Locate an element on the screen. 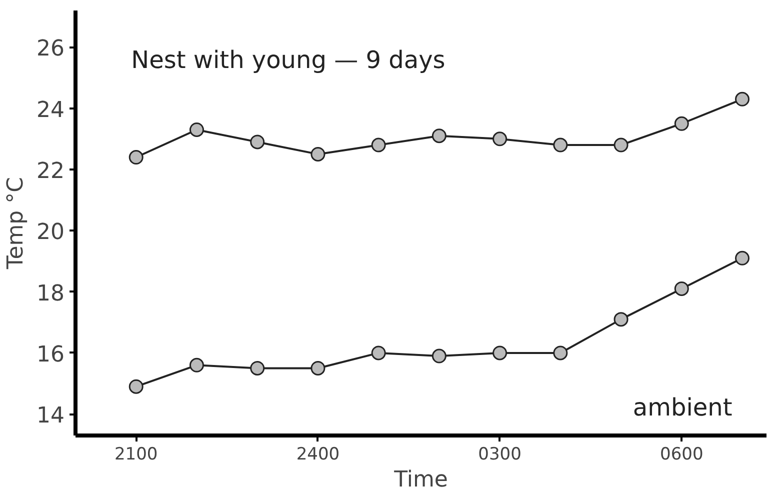  y-tick-label: 14 is located at coordinates (50, 416).